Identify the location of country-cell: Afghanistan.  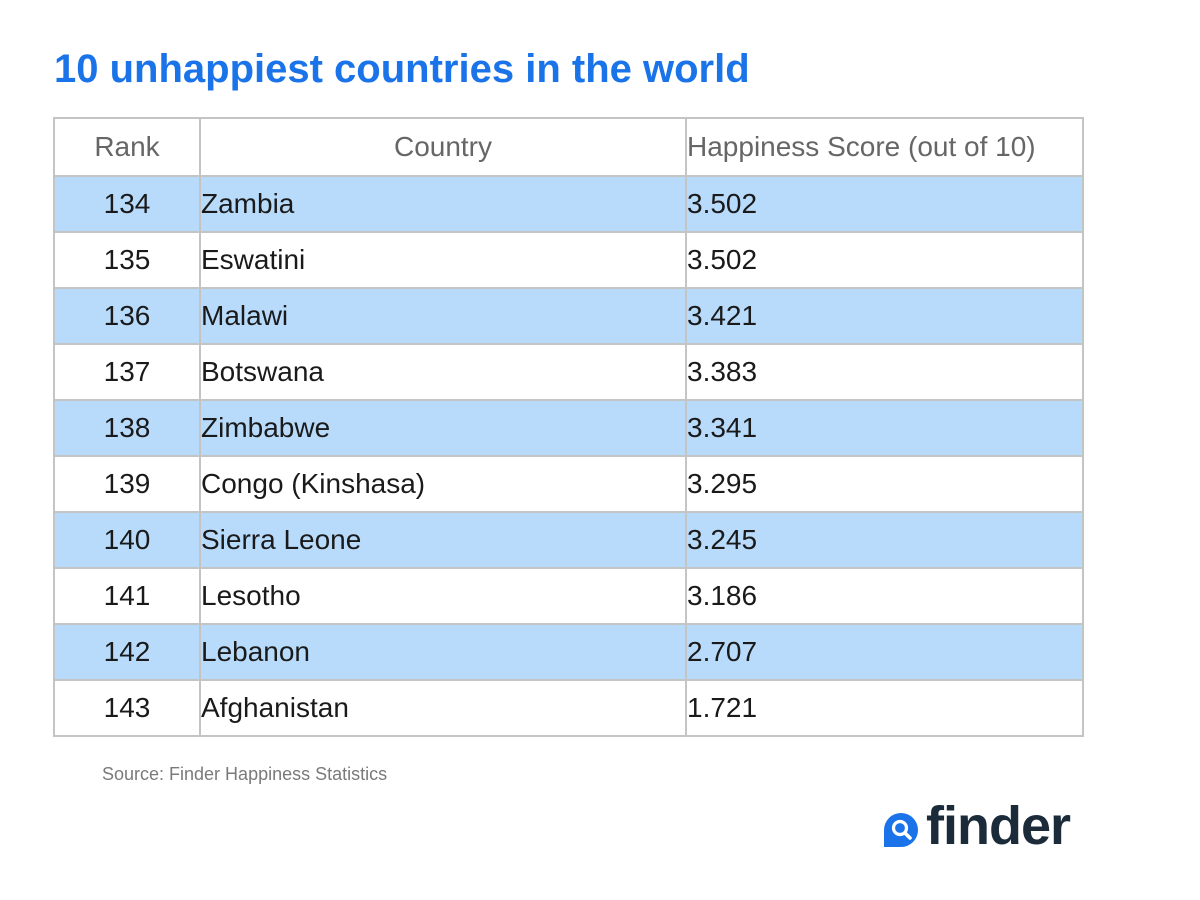
(443, 708).